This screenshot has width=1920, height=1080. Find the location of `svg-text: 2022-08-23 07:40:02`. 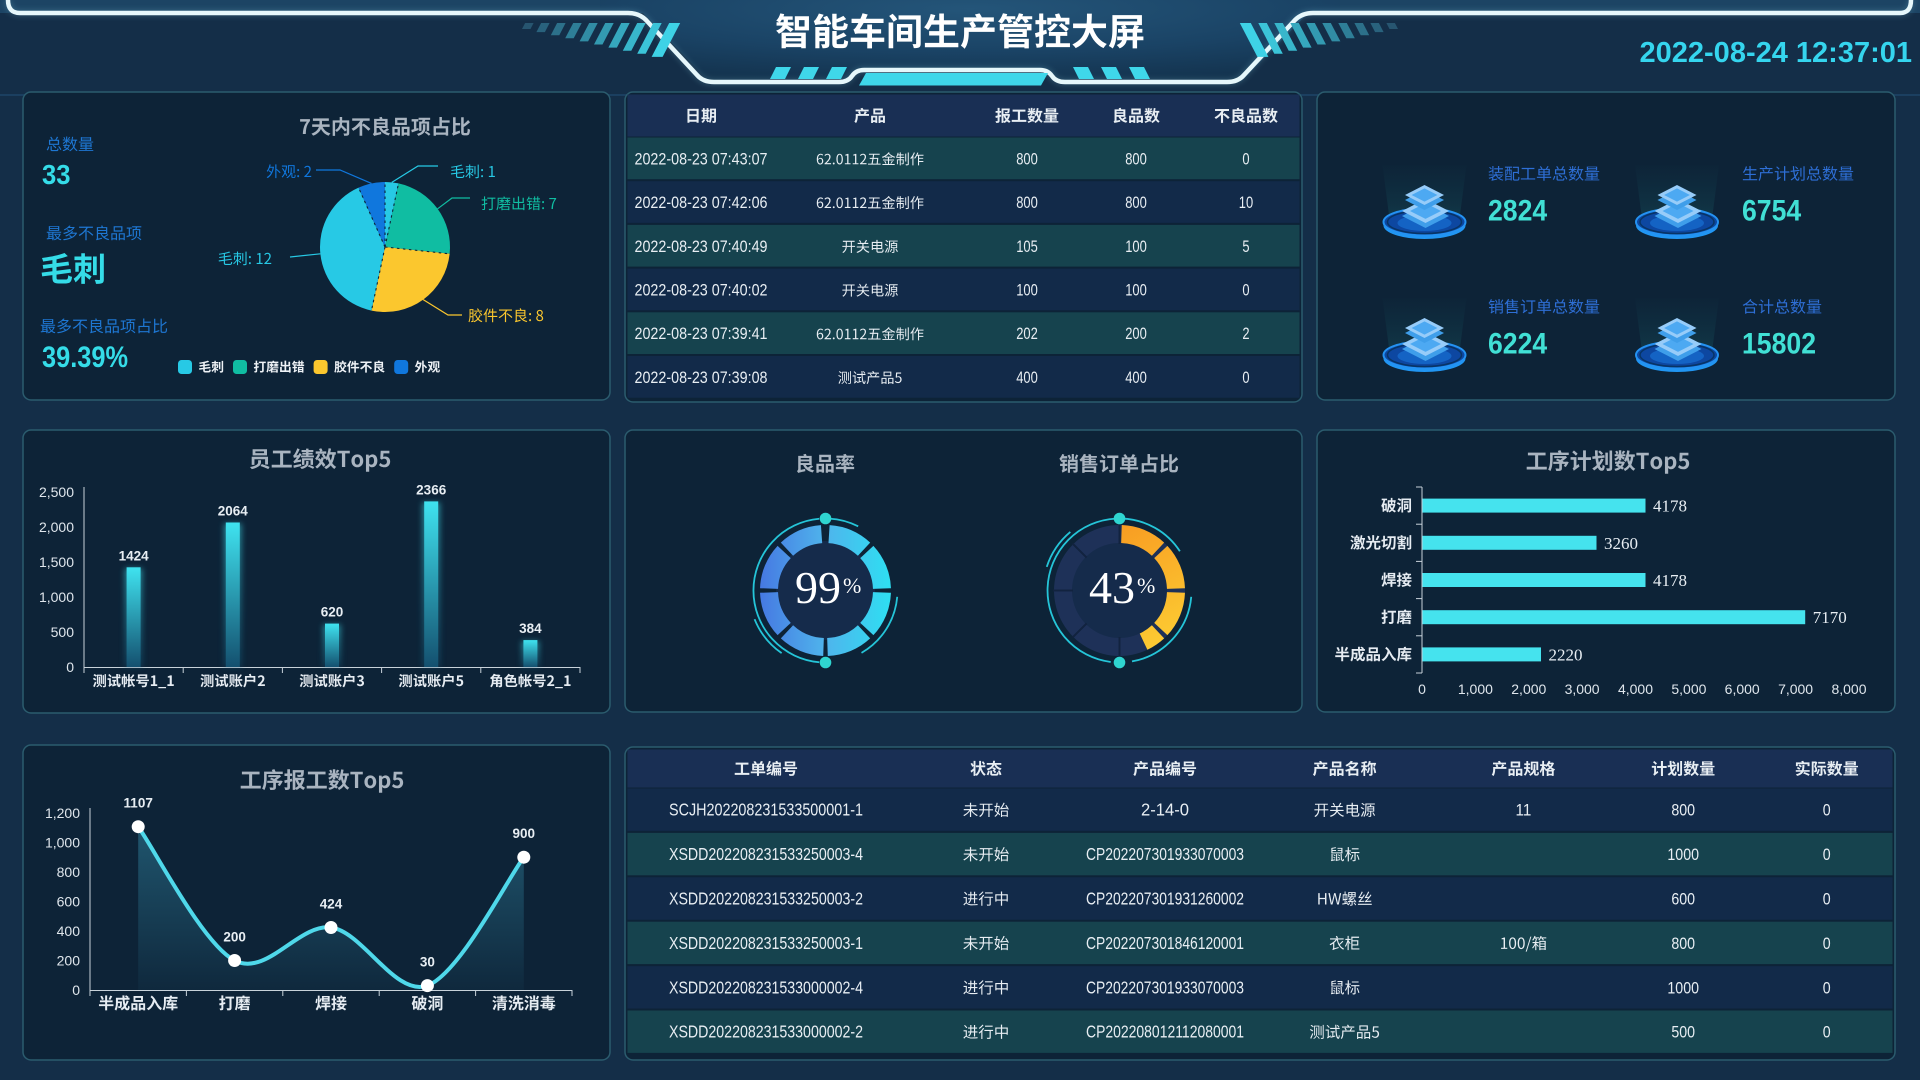

svg-text: 2022-08-23 07:40:02 is located at coordinates (701, 291).